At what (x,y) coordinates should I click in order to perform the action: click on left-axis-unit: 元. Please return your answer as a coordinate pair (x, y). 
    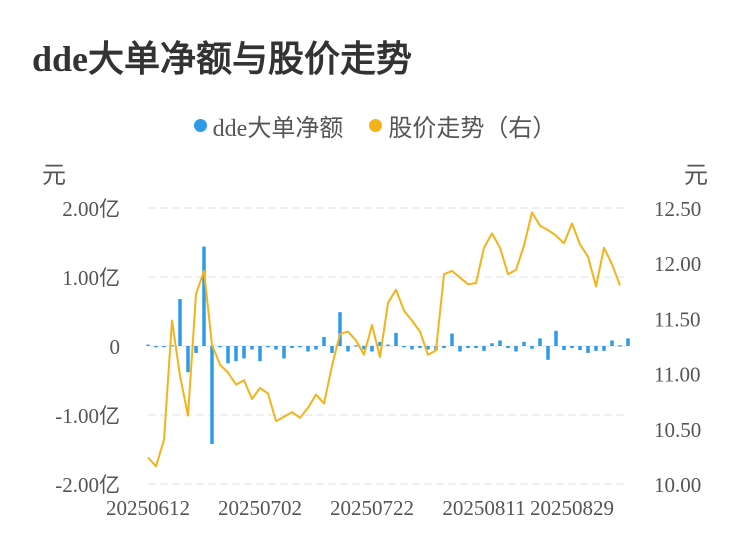
    Looking at the image, I should click on (54, 176).